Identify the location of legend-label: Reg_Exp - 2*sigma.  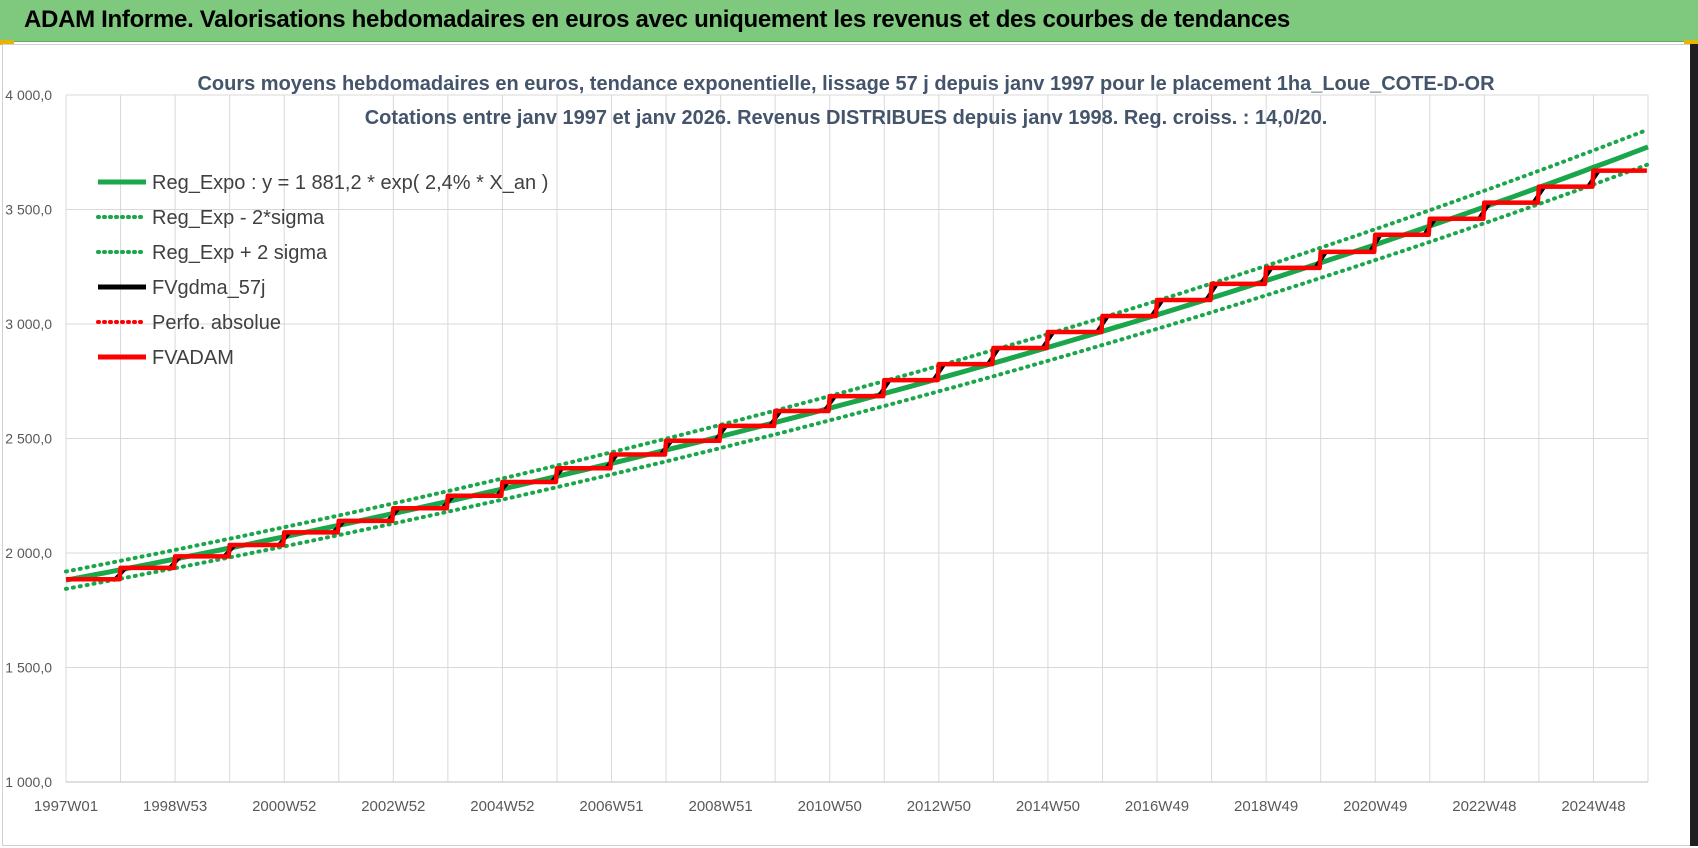
(238, 218).